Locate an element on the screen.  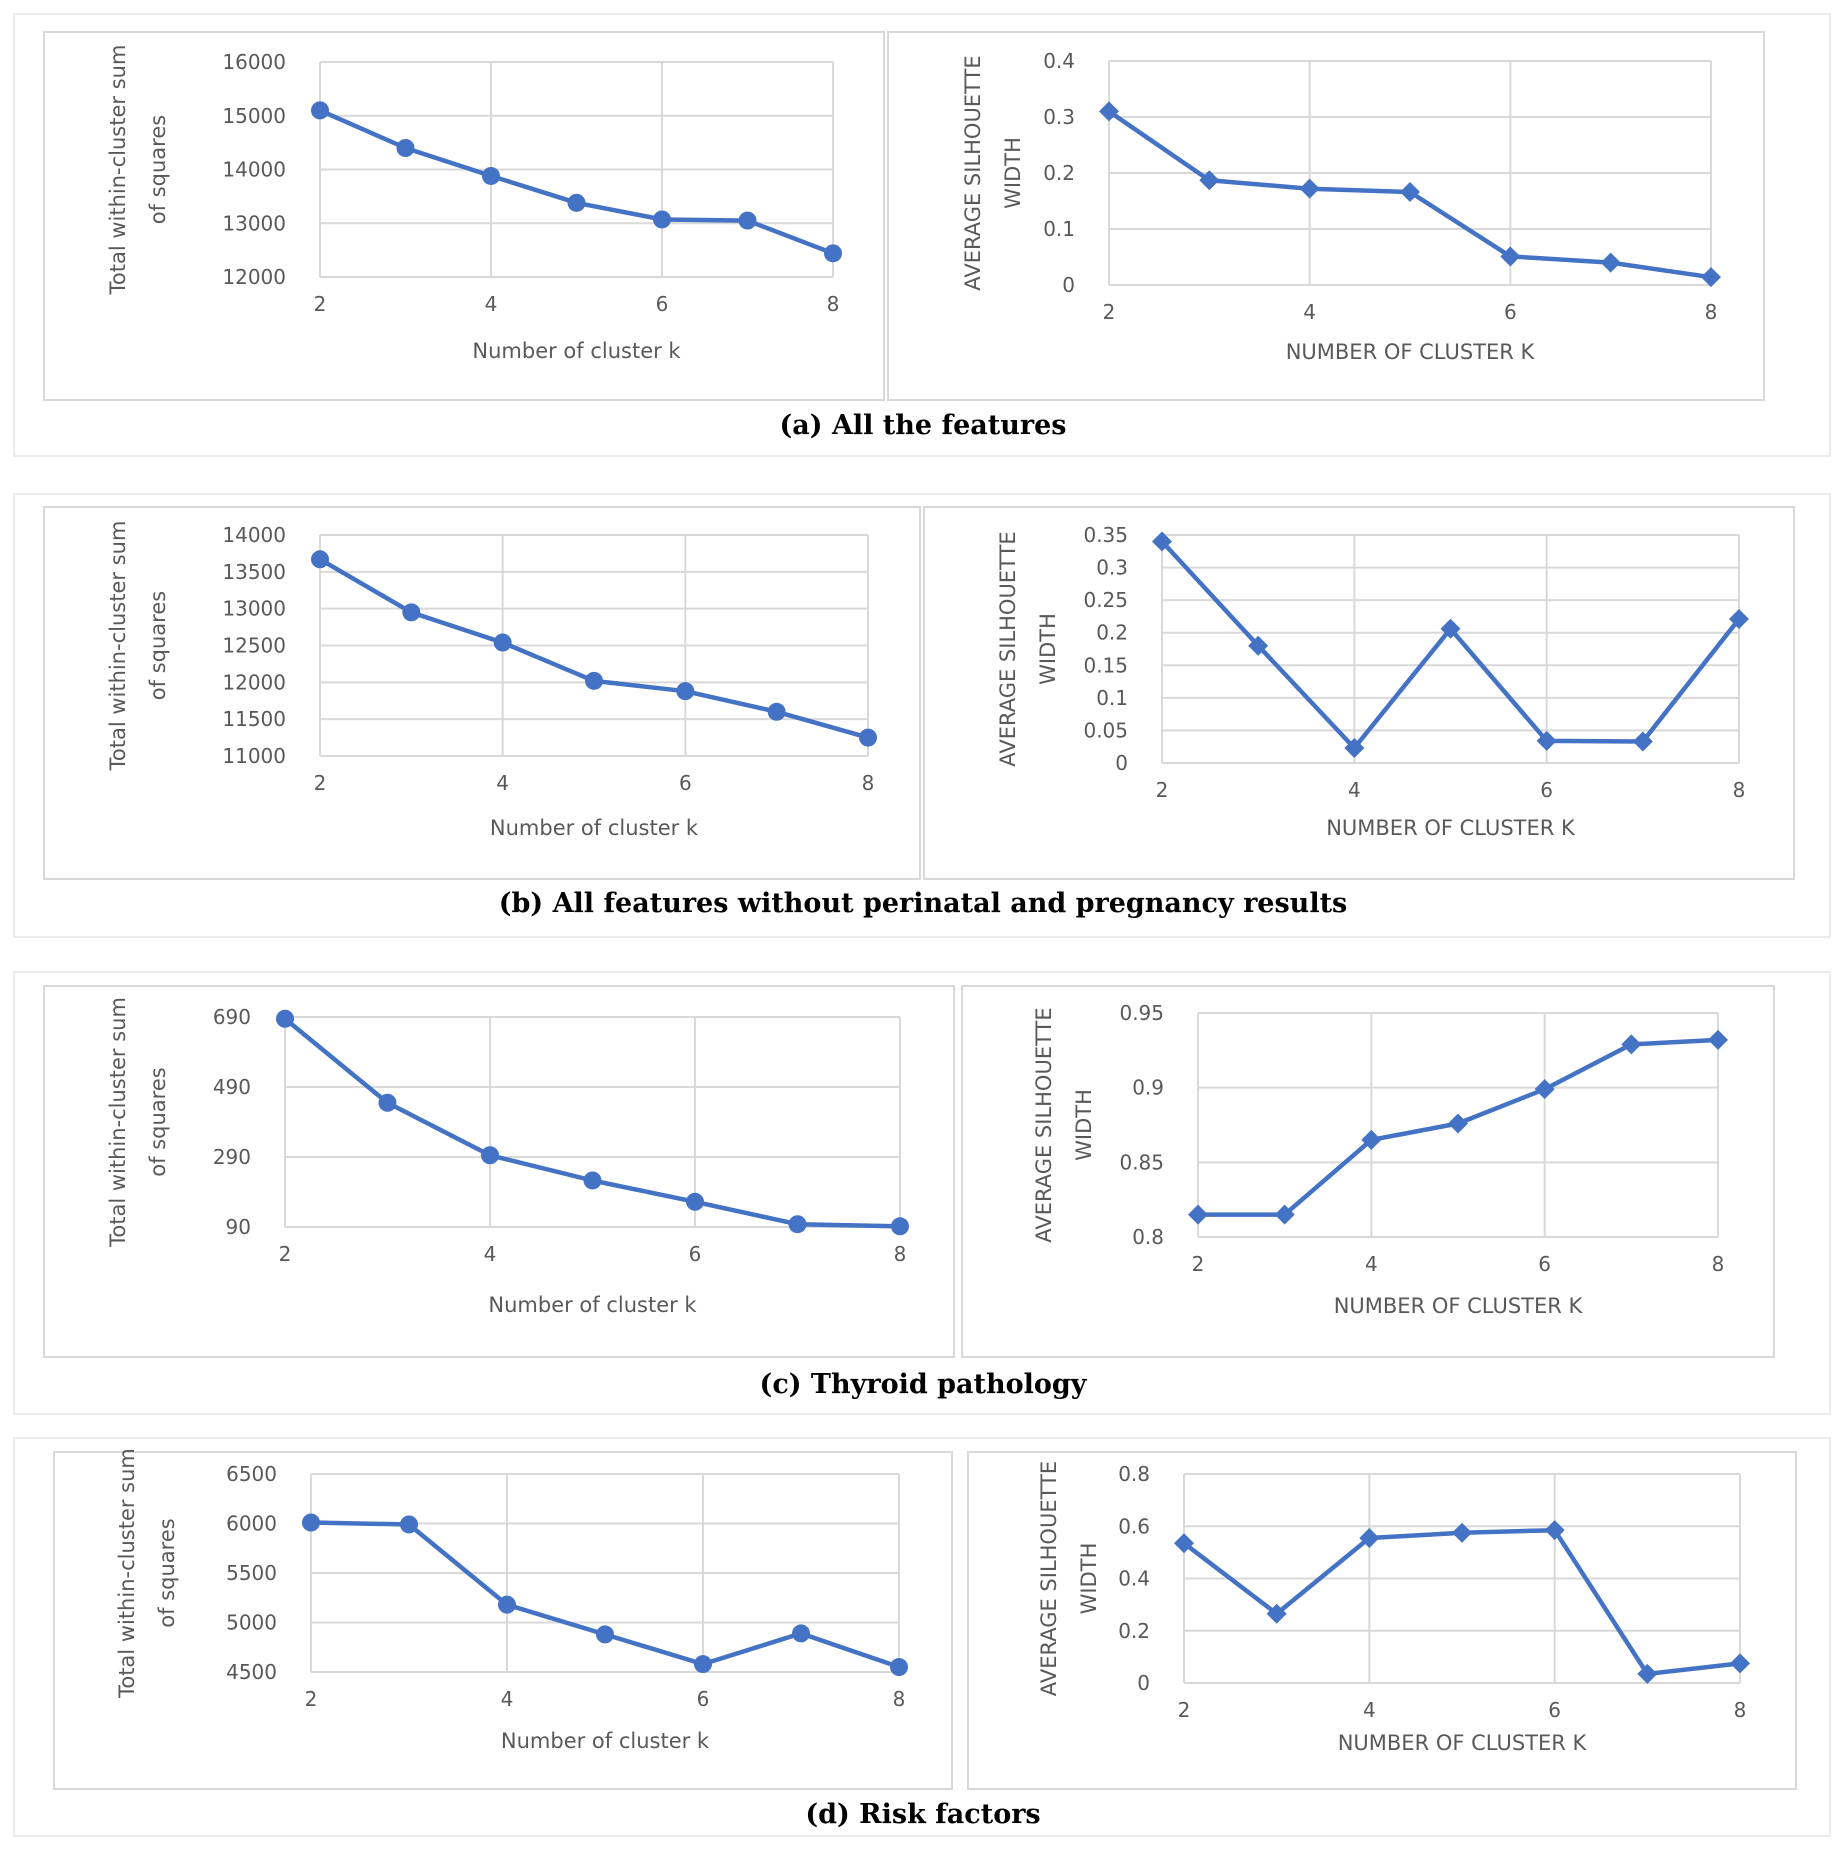
y-tick-label: 0.95 is located at coordinates (1141, 1013).